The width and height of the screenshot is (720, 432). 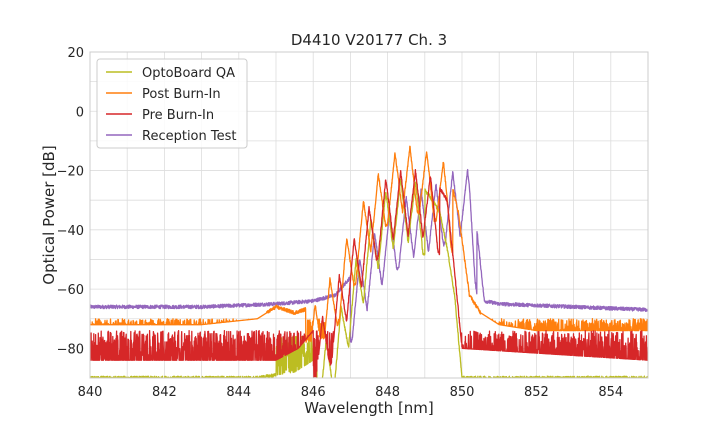 I want to click on legend-box, so click(x=172, y=103).